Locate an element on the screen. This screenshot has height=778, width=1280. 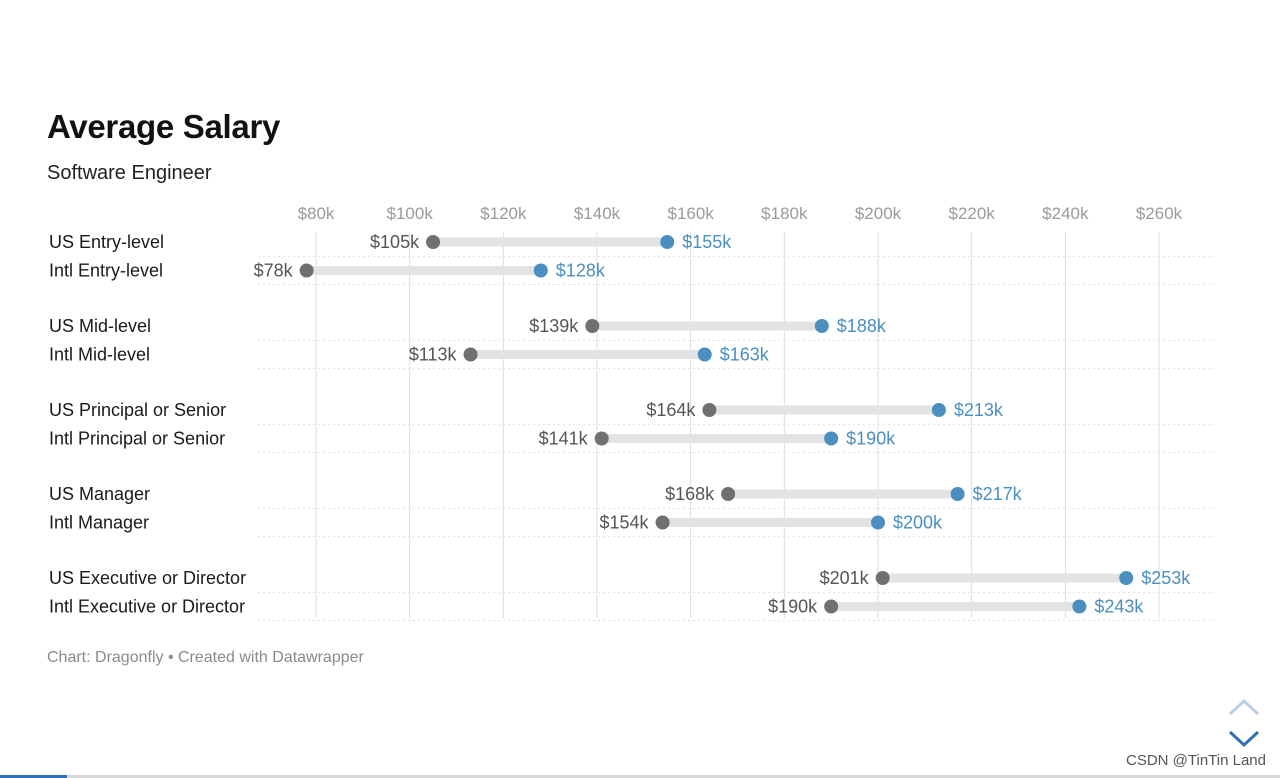
x-tick-label: $220k is located at coordinates (972, 213).